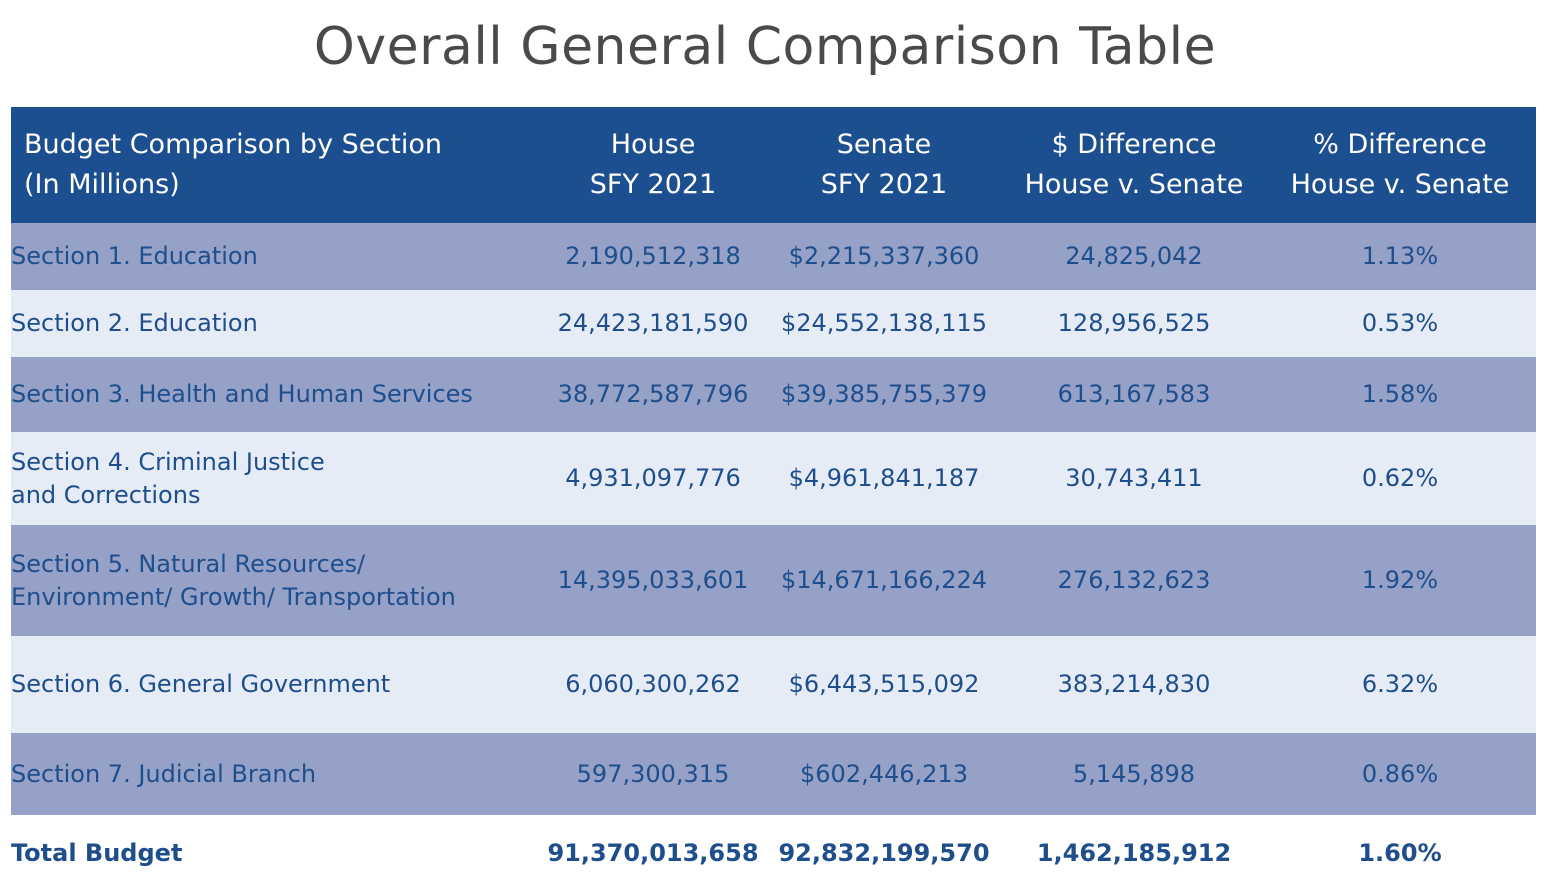 This screenshot has height=891, width=1548. What do you see at coordinates (653, 394) in the screenshot?
I see `house-value: 38,772,587,796` at bounding box center [653, 394].